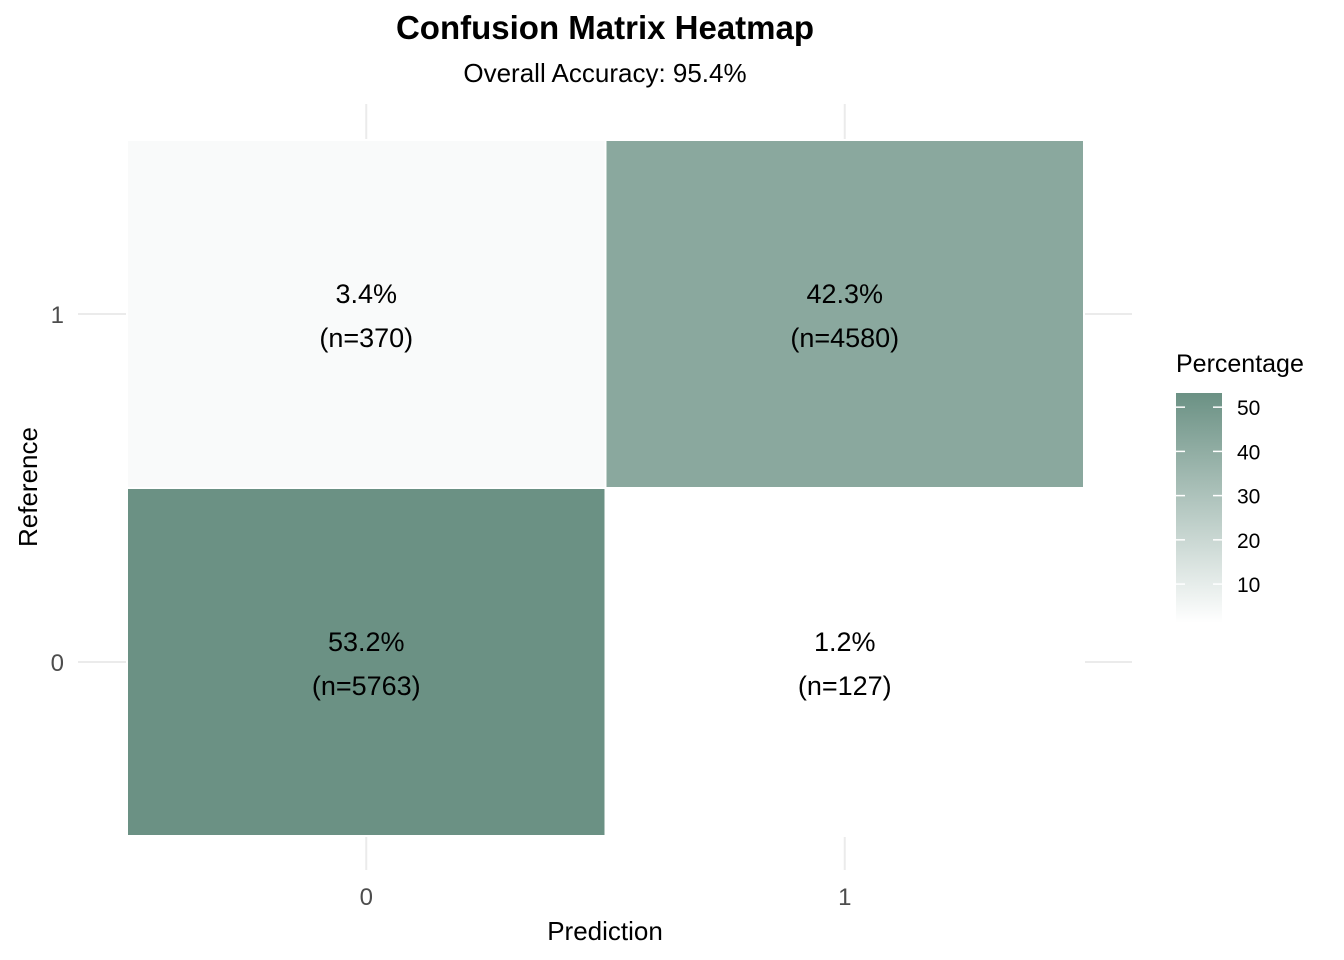 Image resolution: width=1344 pixels, height=960 pixels. What do you see at coordinates (1248, 408) in the screenshot?
I see `legend-tick-label: 50` at bounding box center [1248, 408].